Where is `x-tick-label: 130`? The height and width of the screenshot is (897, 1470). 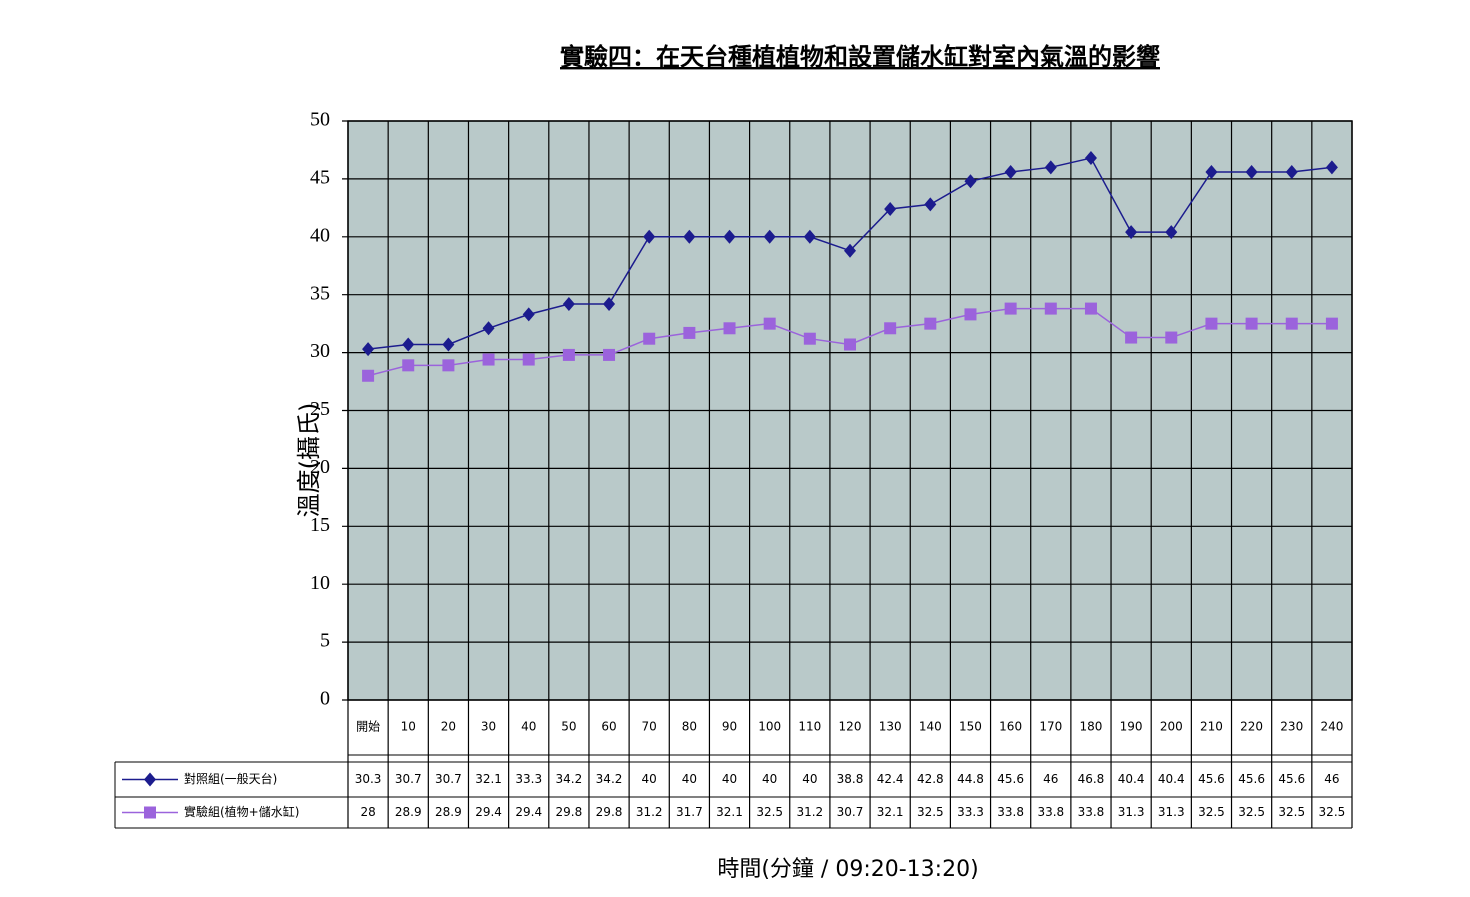
x-tick-label: 130 is located at coordinates (890, 727).